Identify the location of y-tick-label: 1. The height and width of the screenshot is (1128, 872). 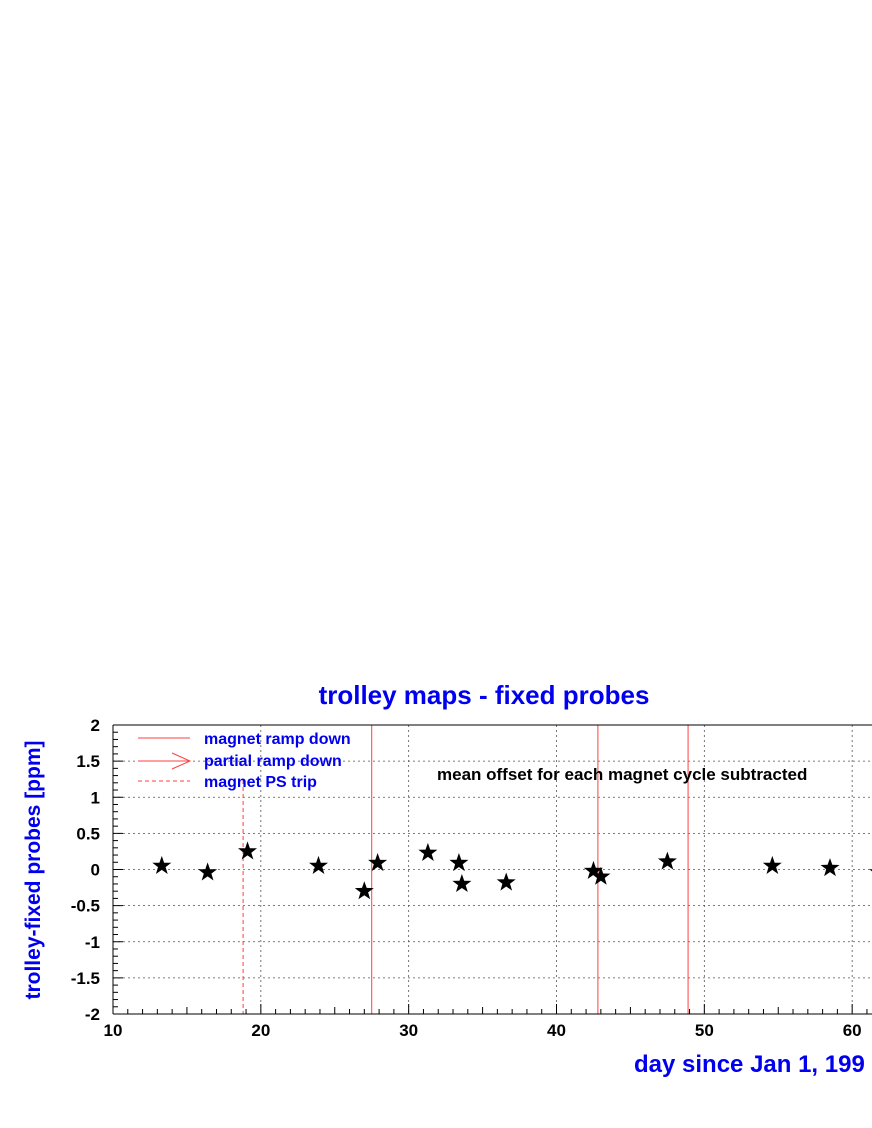
(95, 797).